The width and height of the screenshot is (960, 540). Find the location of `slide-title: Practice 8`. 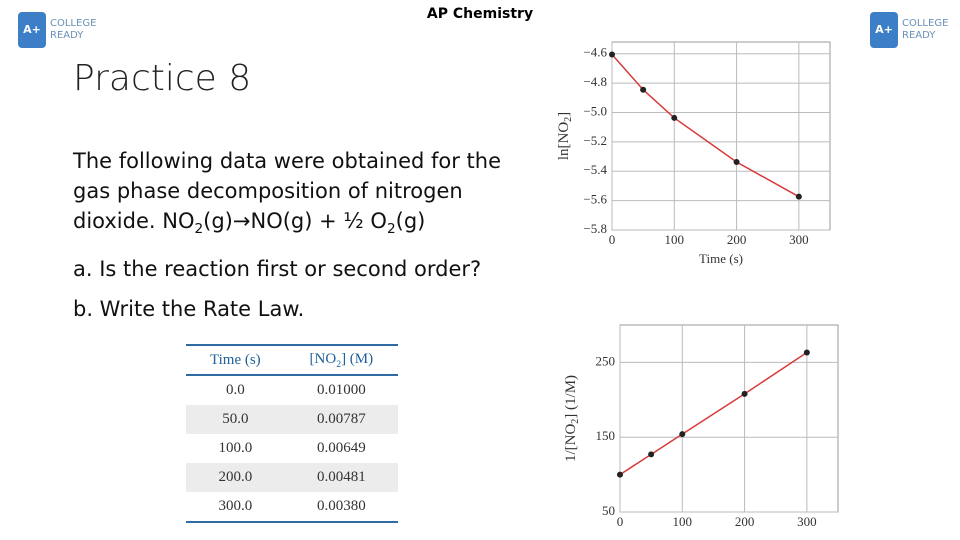

slide-title: Practice 8 is located at coordinates (162, 78).